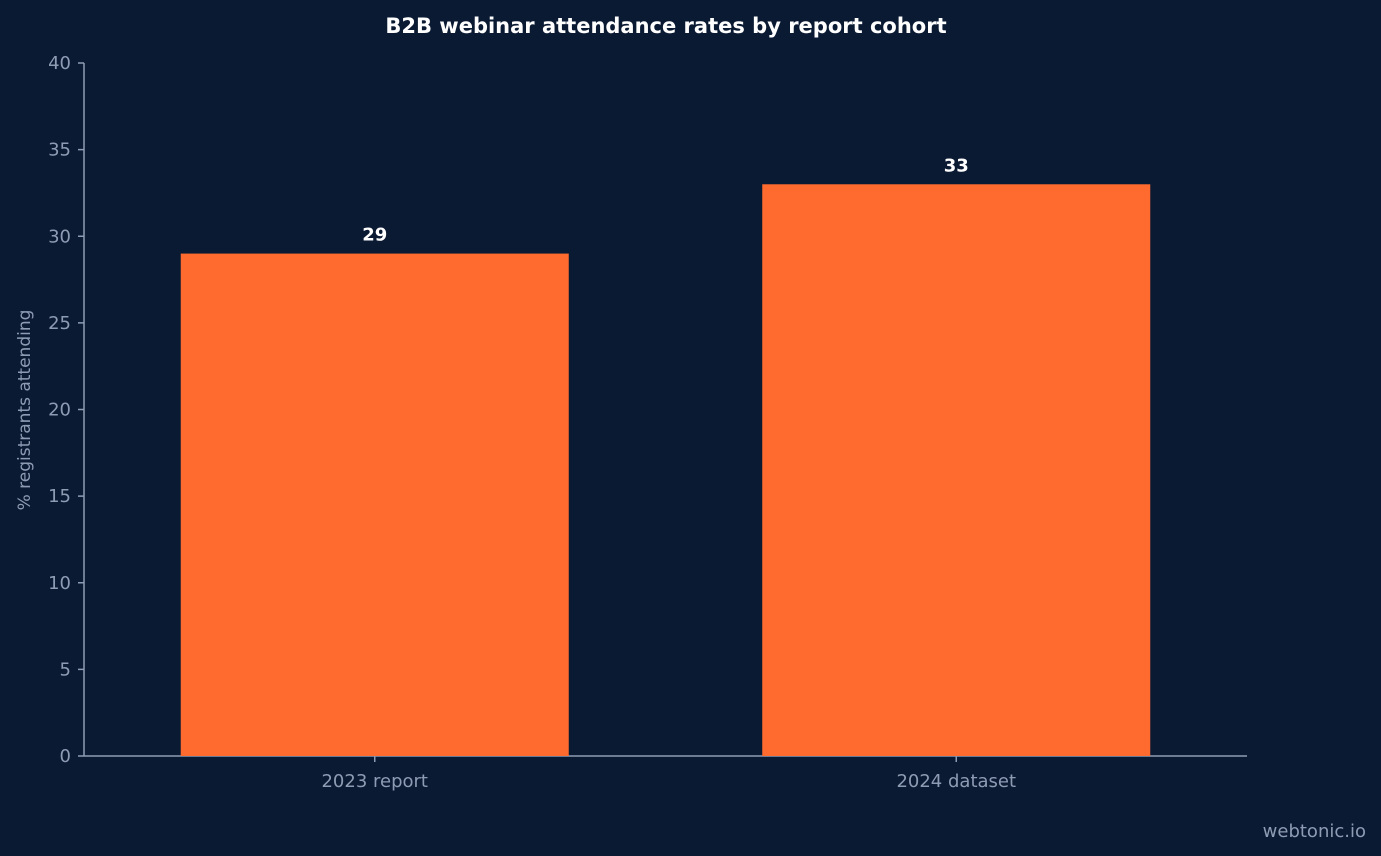 This screenshot has height=856, width=1381. I want to click on y-tick-label: 0, so click(65, 756).